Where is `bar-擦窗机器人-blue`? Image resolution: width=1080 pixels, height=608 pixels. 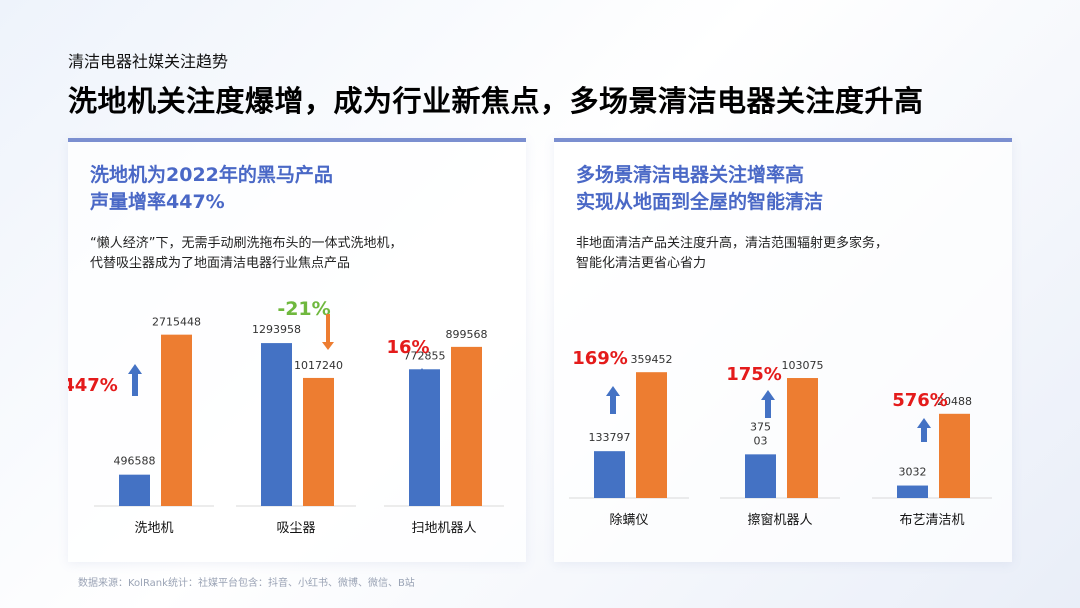 bar-擦窗机器人-blue is located at coordinates (760, 476).